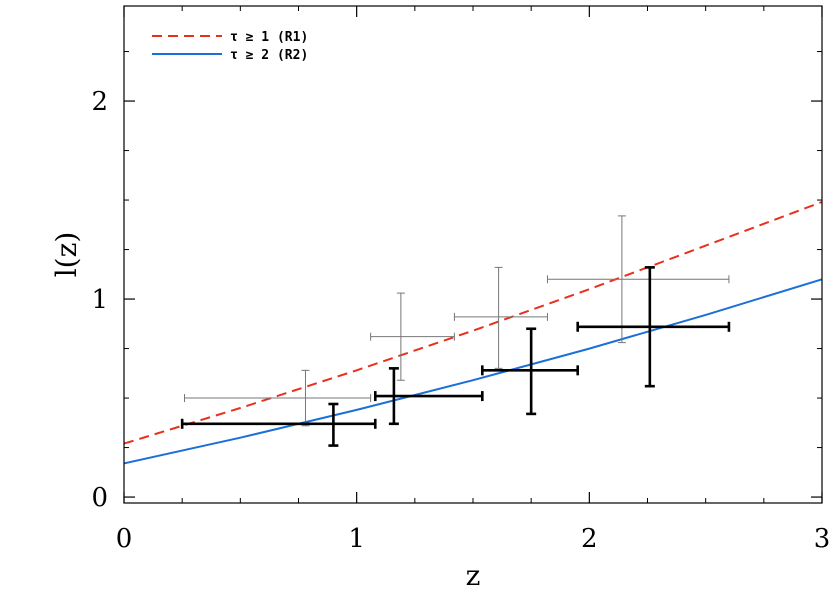 The image size is (830, 593). I want to click on x-tick-label: 3, so click(822, 539).